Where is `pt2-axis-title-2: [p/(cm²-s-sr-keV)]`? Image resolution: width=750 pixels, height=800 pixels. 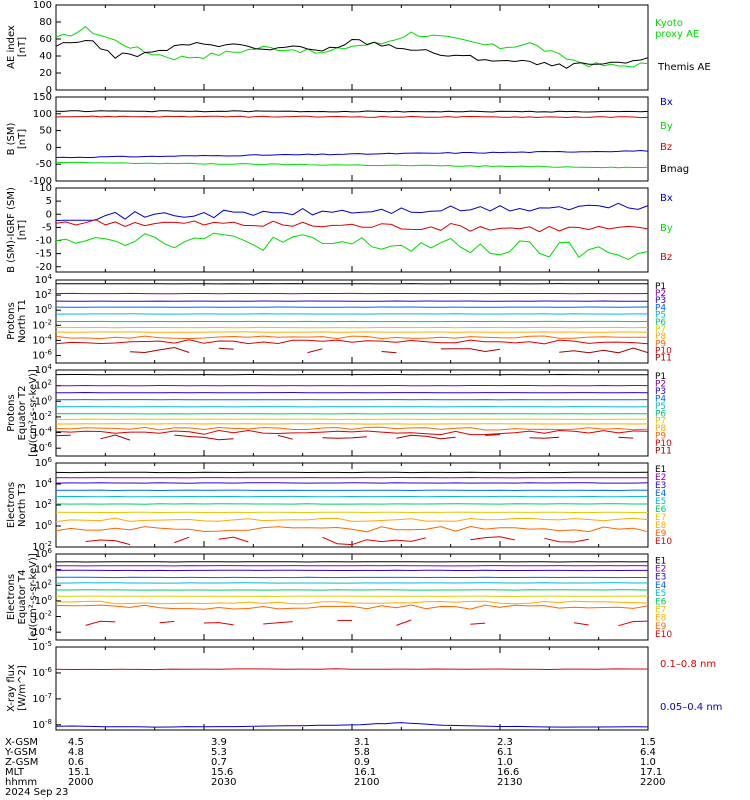
pt2-axis-title-2: [p/(cm²-s-sr-keV)] is located at coordinates (33, 413).